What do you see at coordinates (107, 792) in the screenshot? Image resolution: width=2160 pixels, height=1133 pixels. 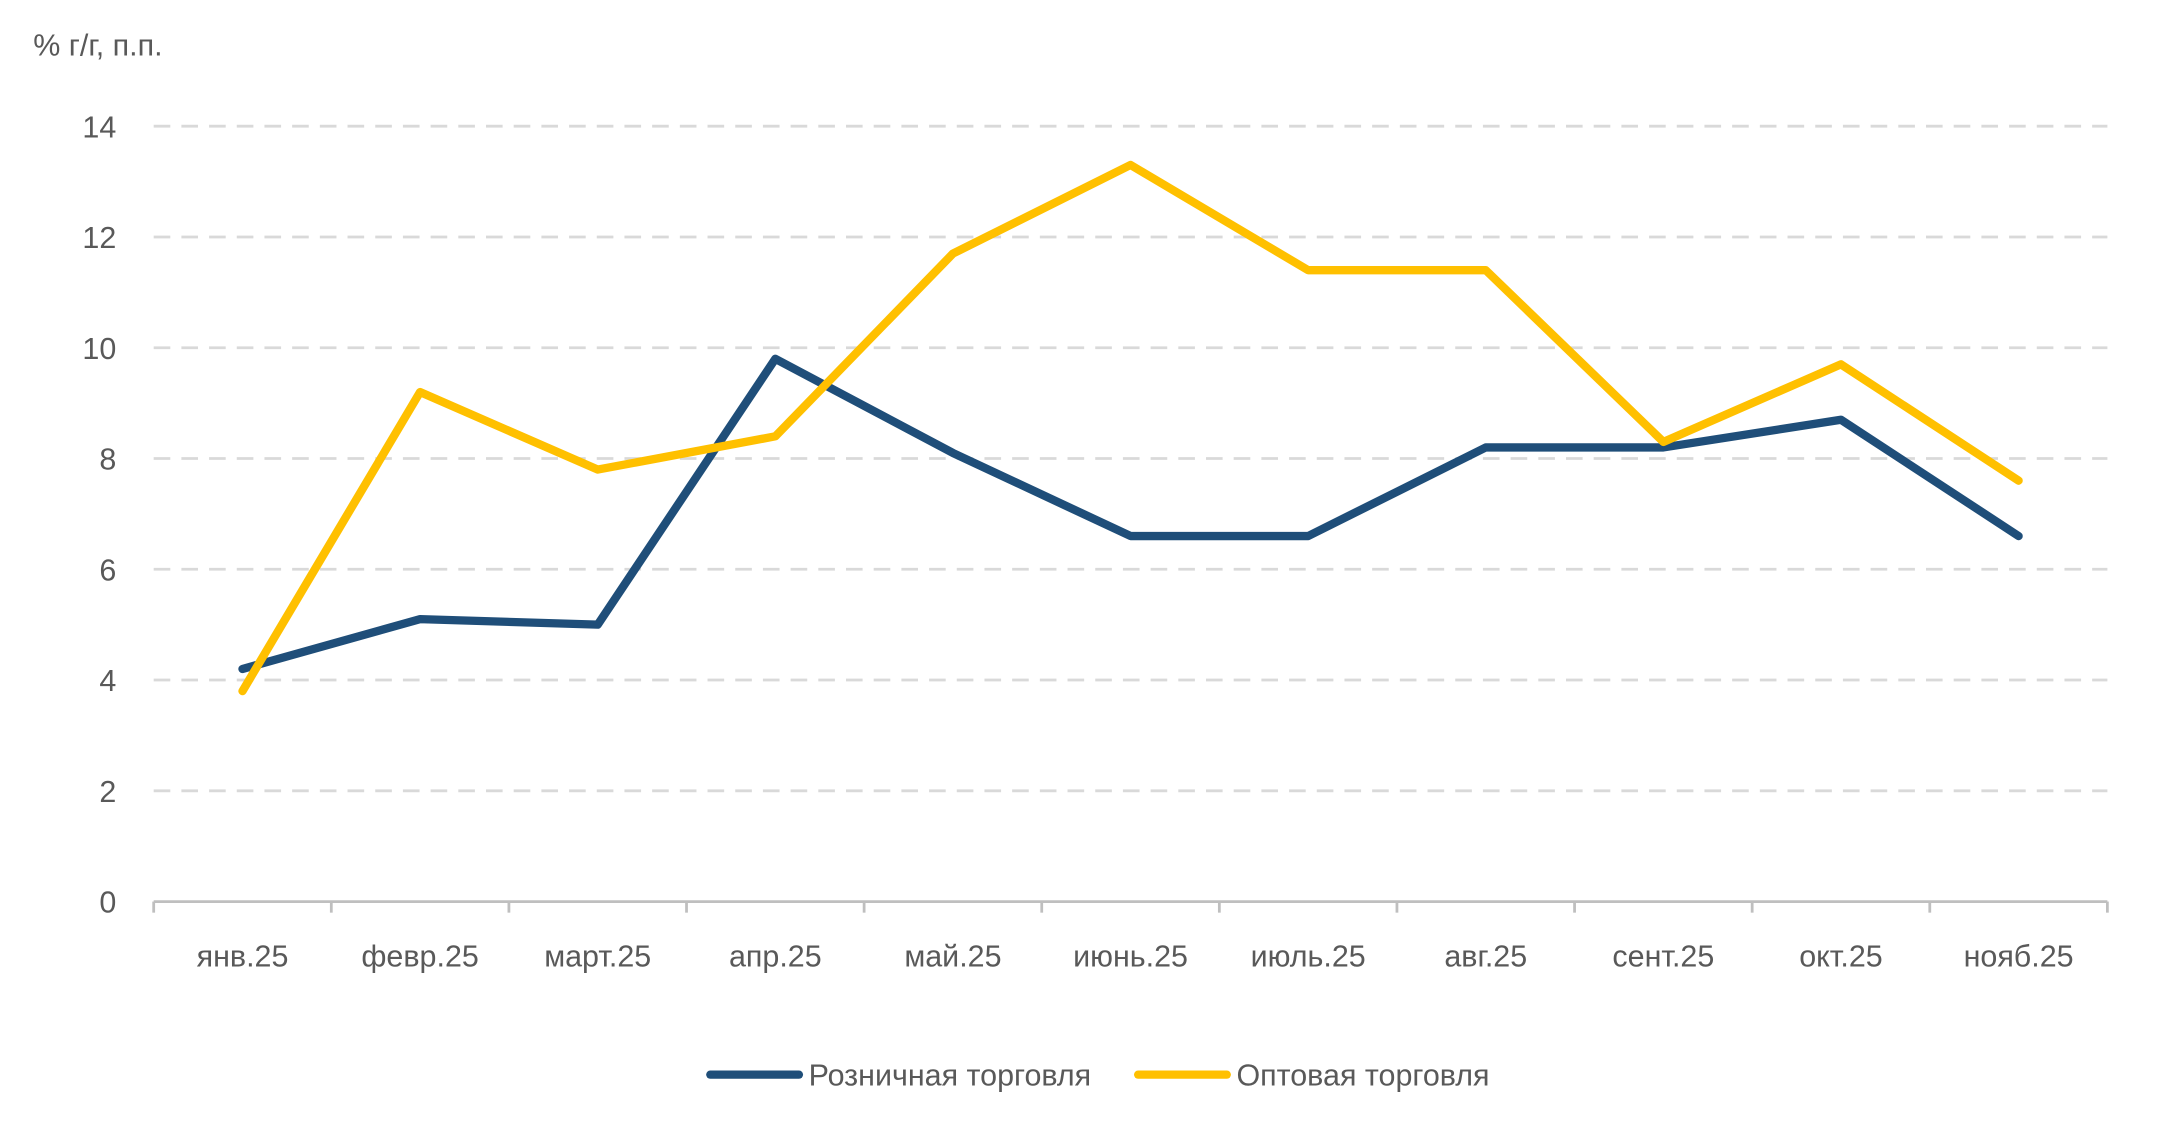 I see `y-tick-label: 2` at bounding box center [107, 792].